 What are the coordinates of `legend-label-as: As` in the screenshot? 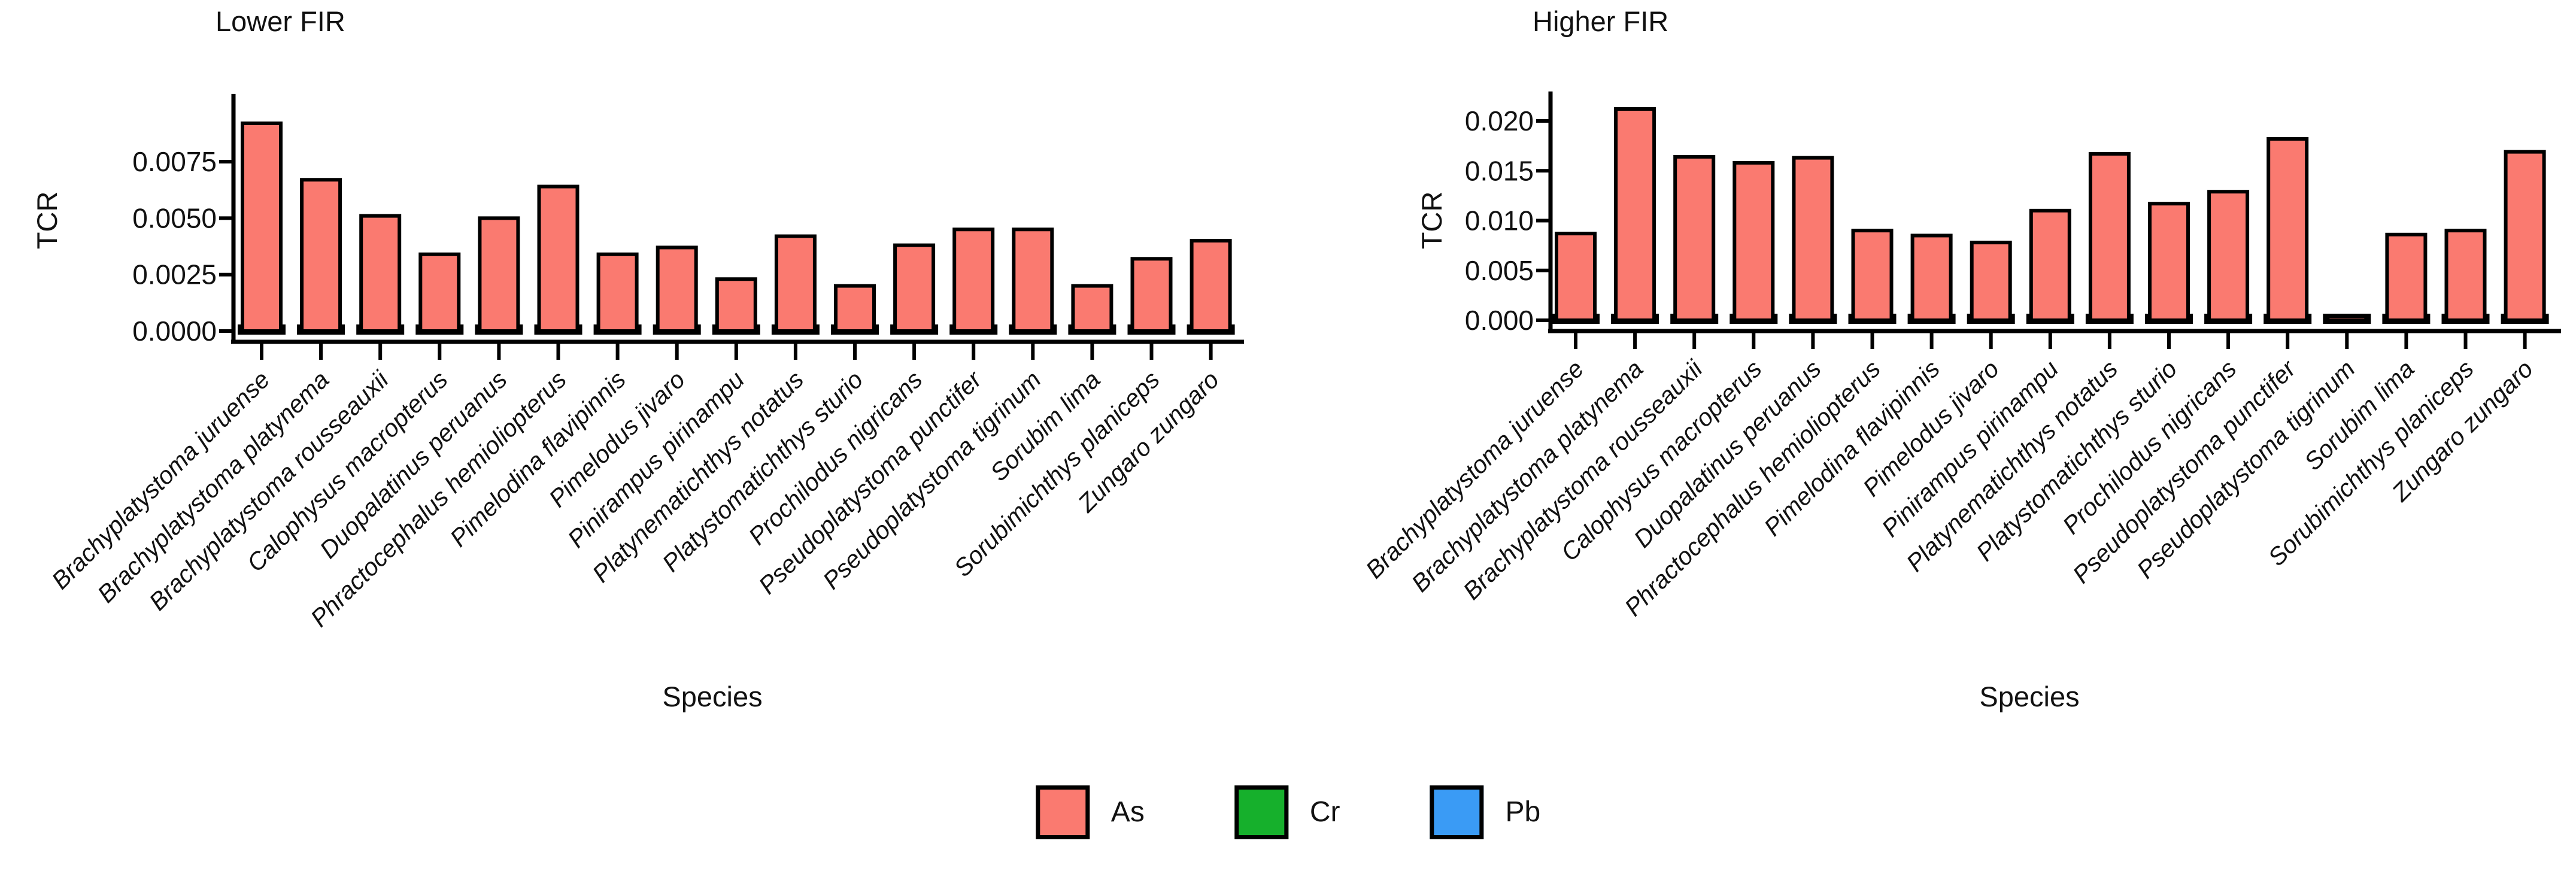 It's located at (1127, 812).